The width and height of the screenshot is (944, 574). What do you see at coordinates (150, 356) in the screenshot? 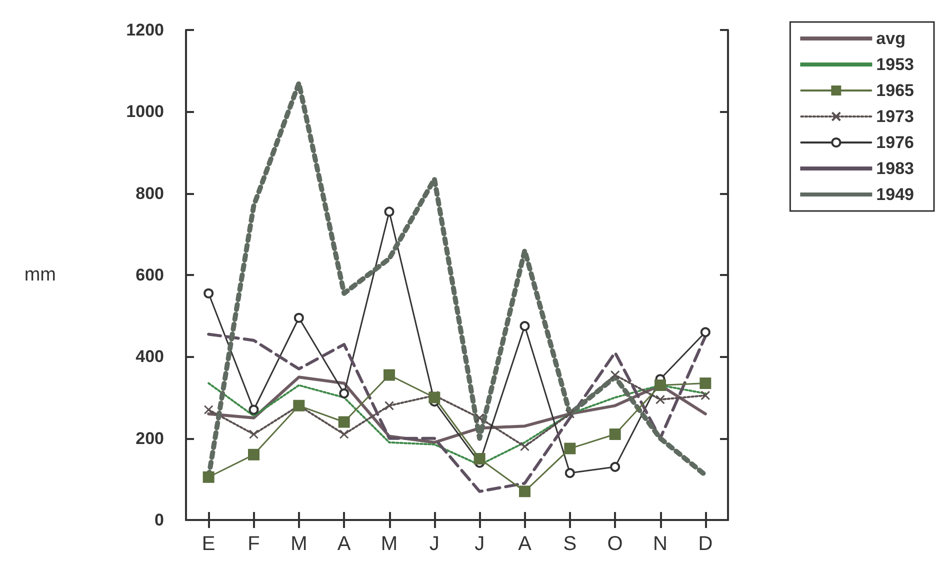
I see `y-tick-label: 400` at bounding box center [150, 356].